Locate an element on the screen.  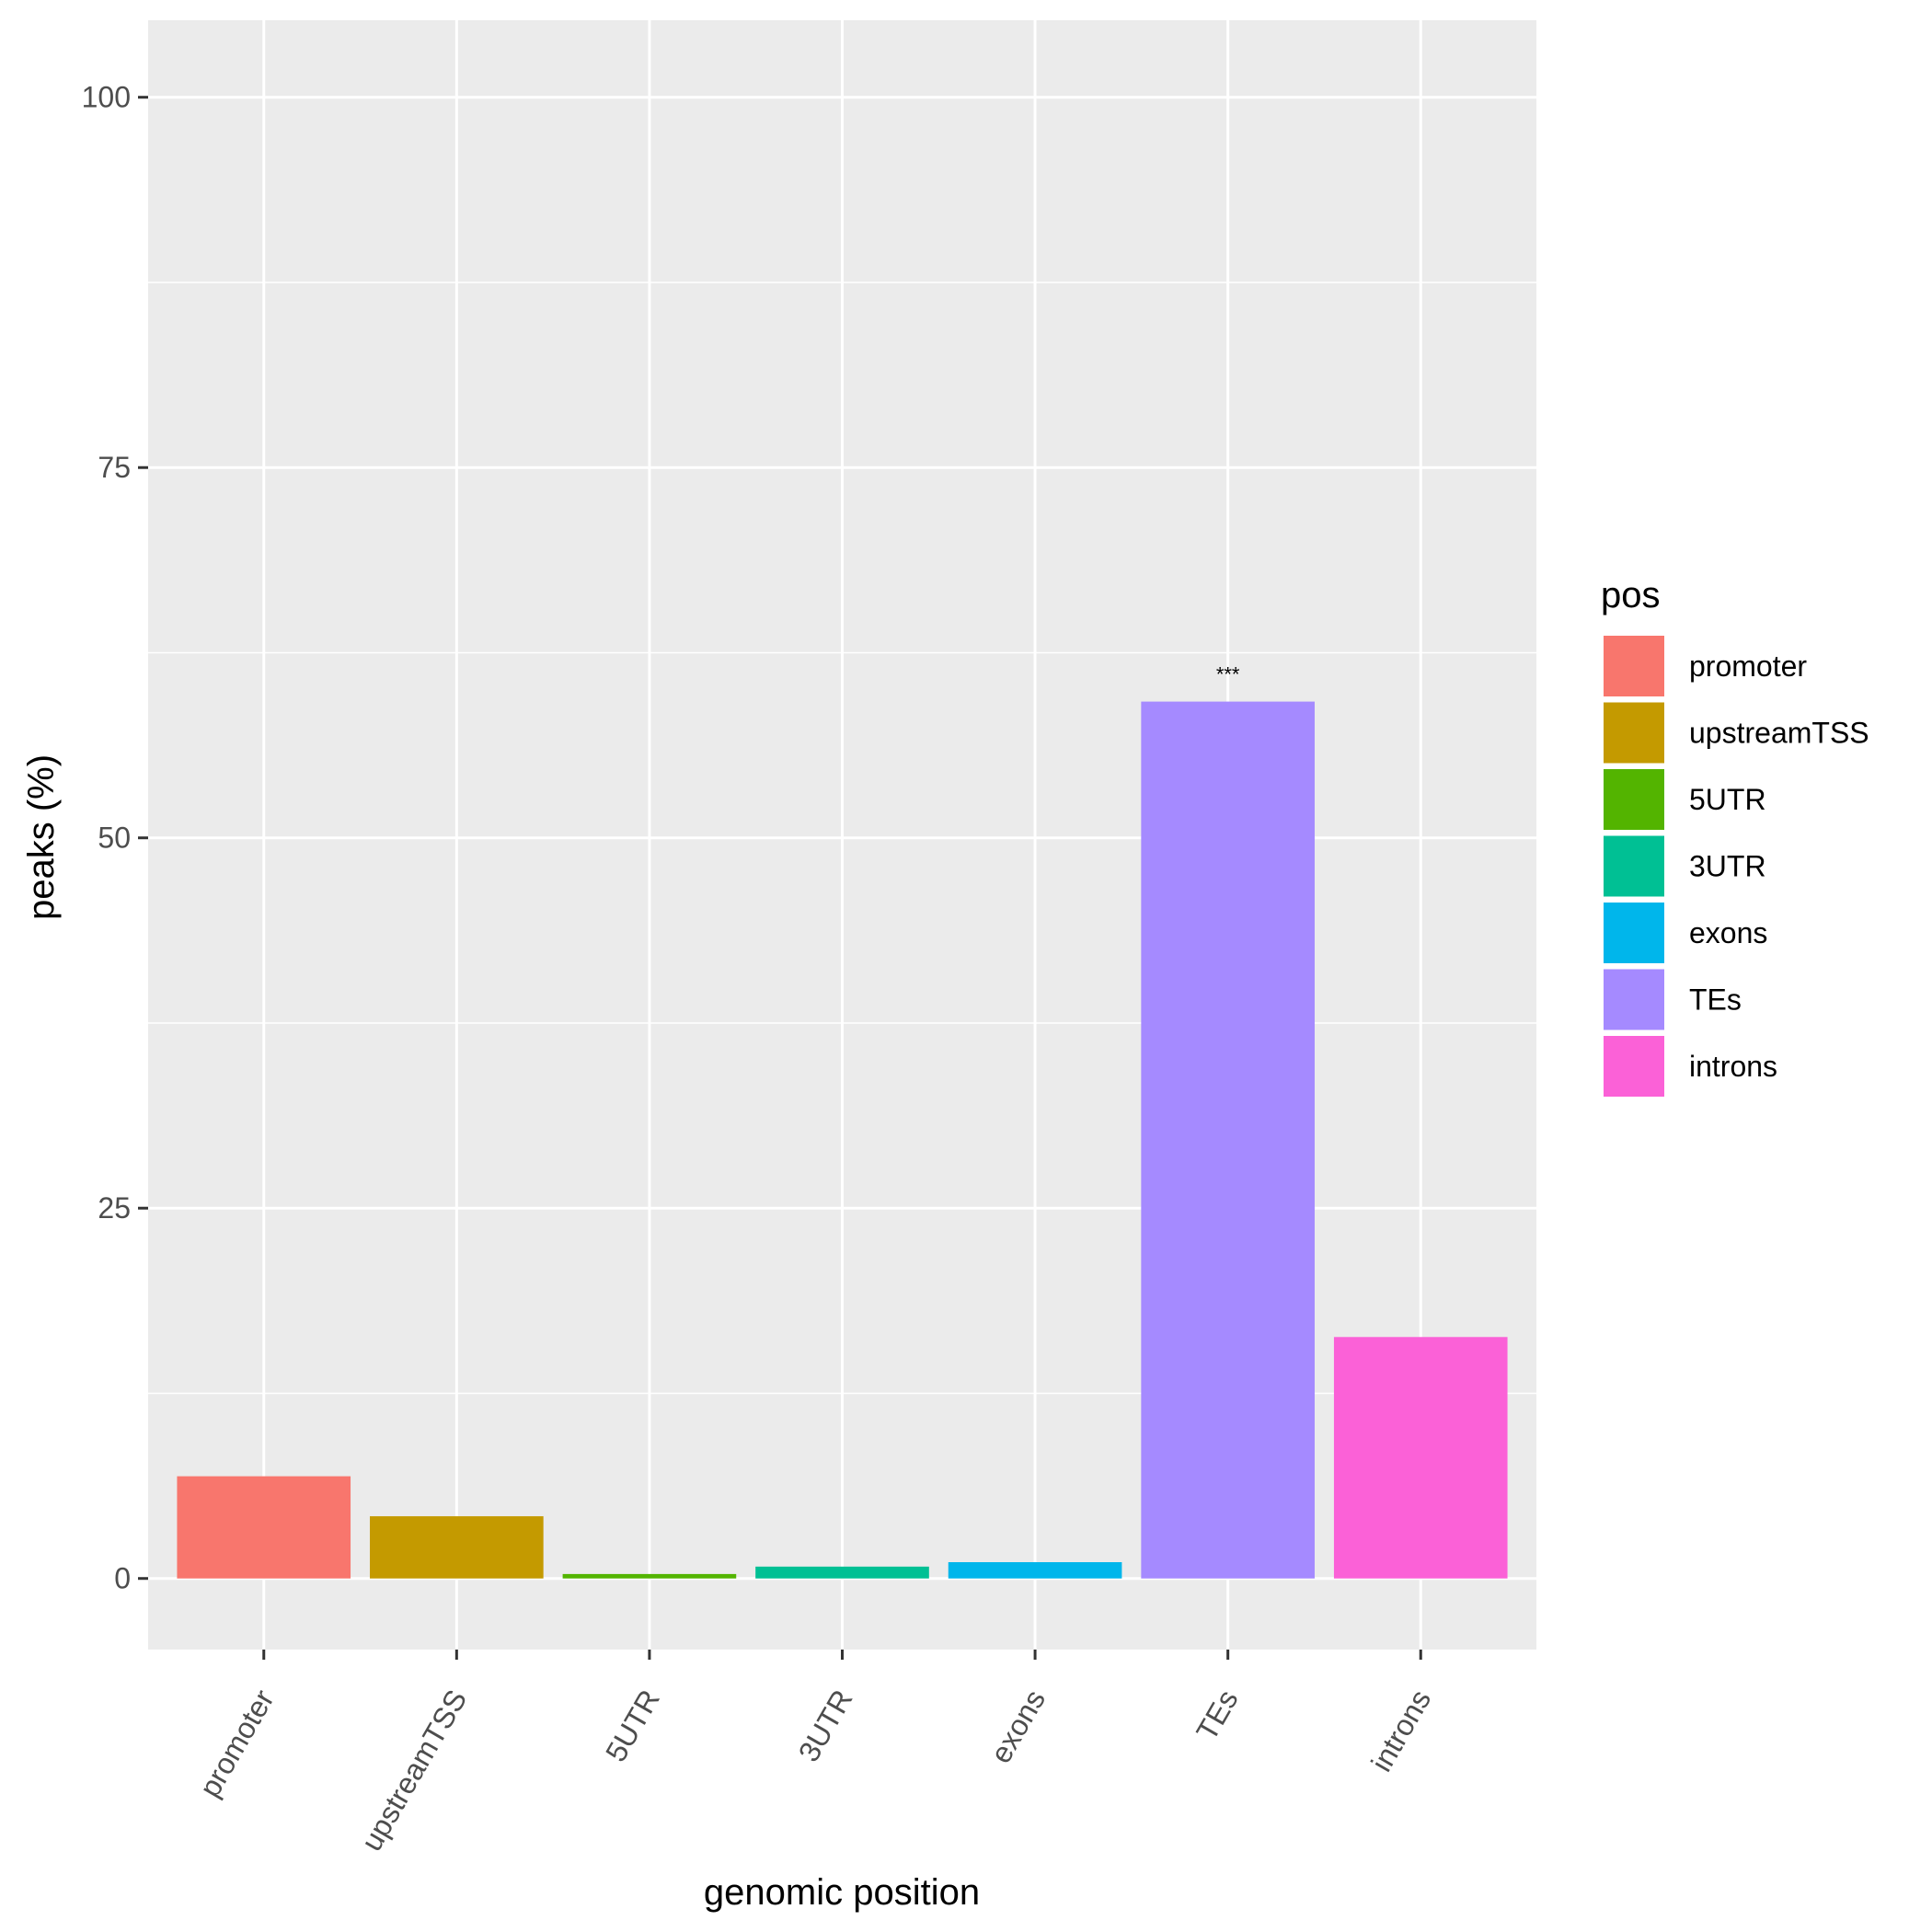
y-tick-label: 25 is located at coordinates (114, 1208).